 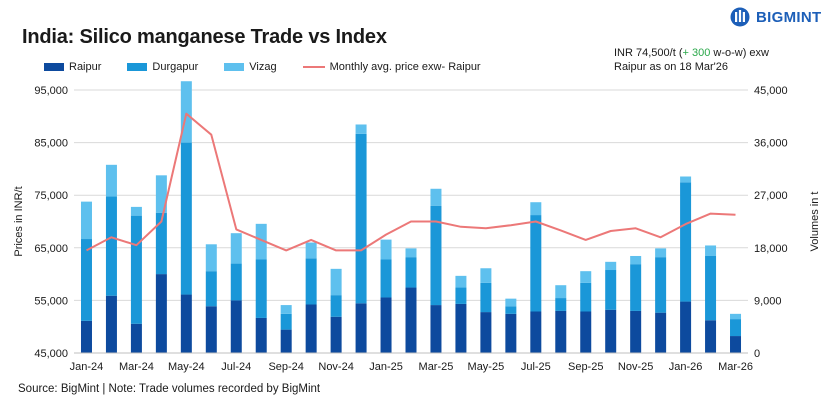 I want to click on y-tick-label-left: 75,000, so click(x=51, y=196).